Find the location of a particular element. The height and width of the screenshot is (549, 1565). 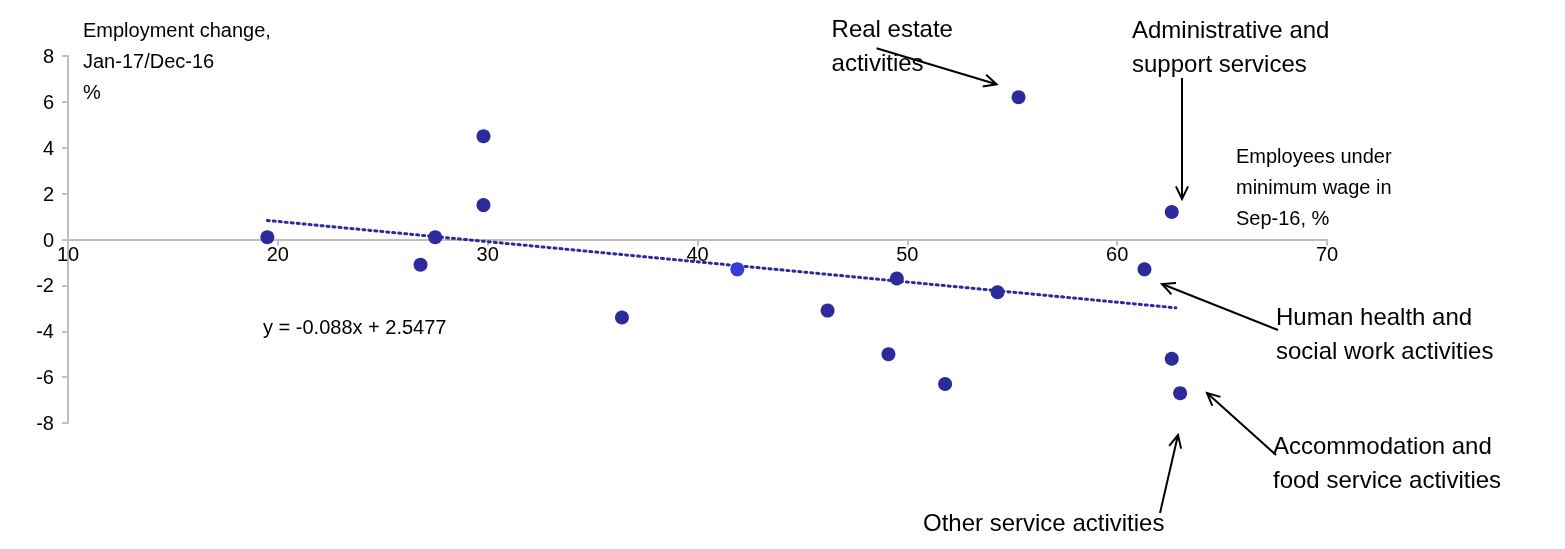

y-tick-label: -2 is located at coordinates (45, 285).